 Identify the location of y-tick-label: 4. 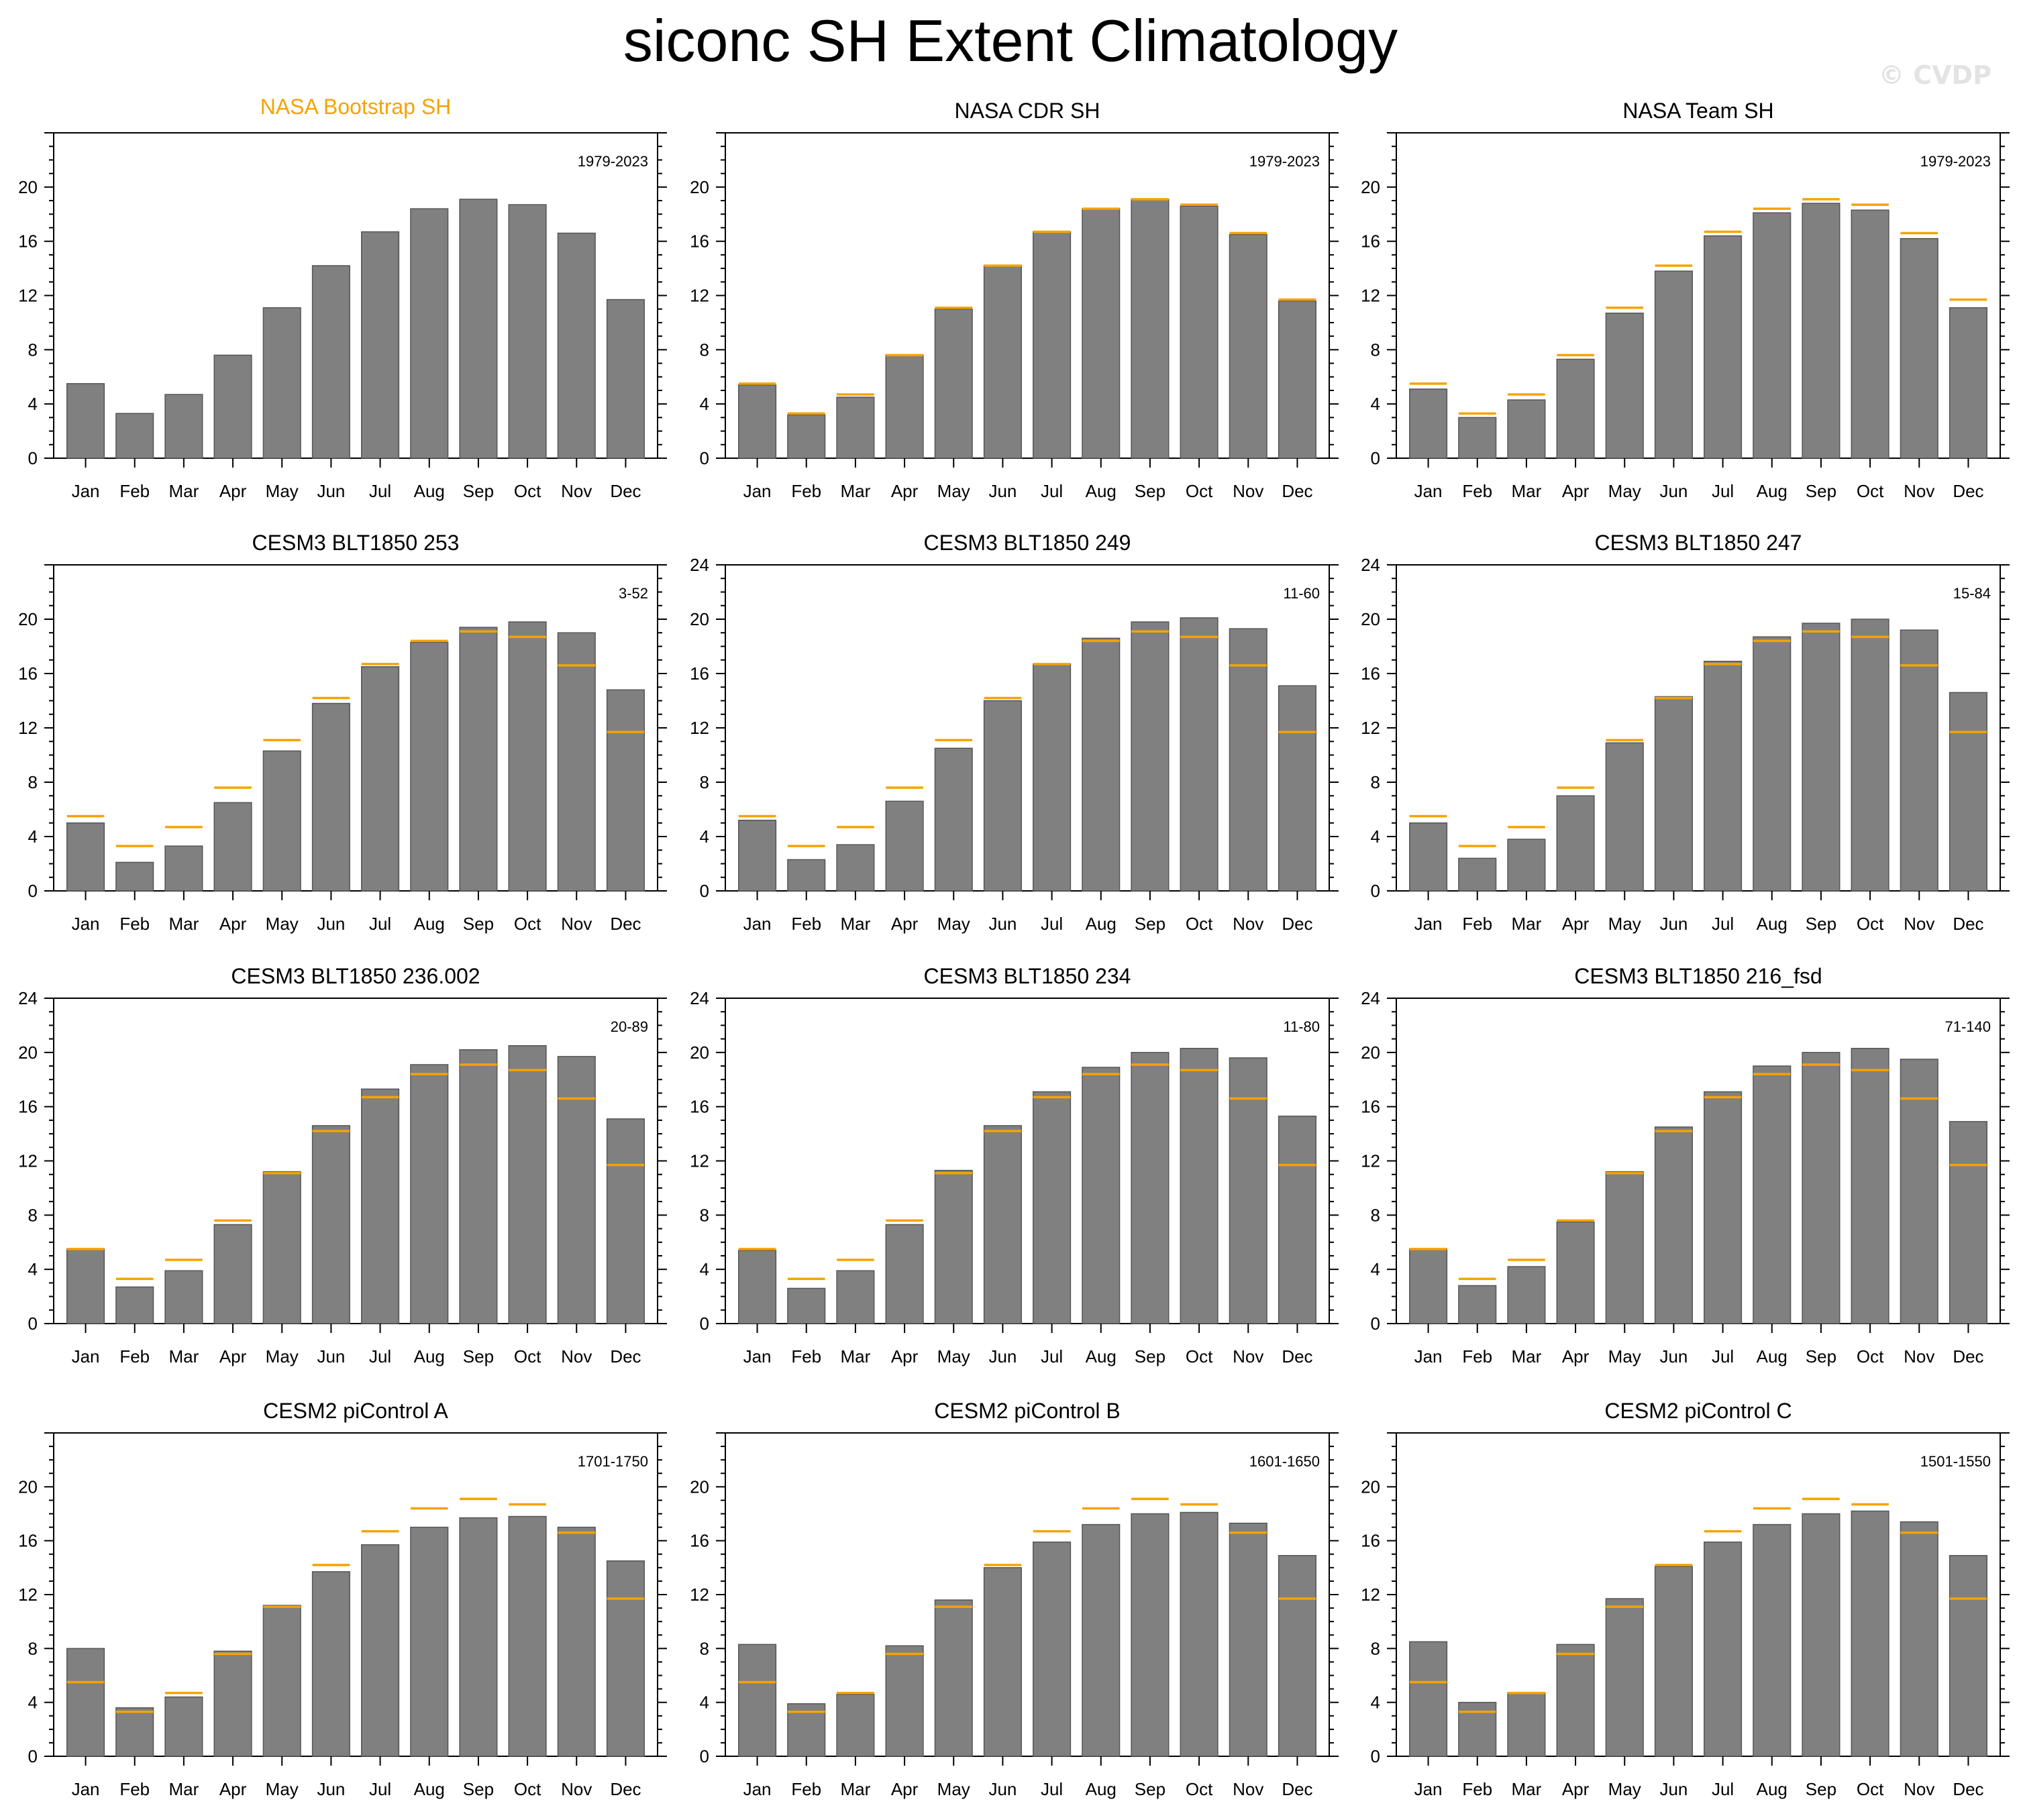
(1376, 404).